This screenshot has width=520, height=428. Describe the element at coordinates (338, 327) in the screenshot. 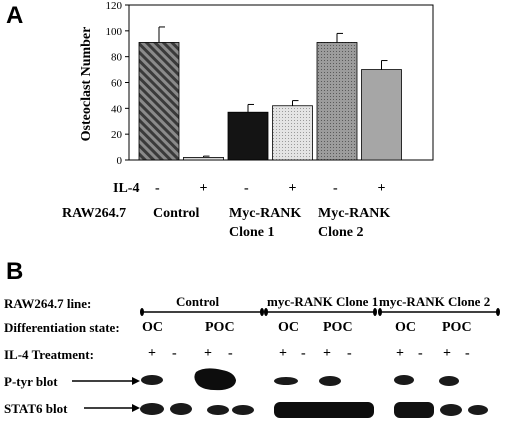

I see `state-poc-clone1: POC` at that location.